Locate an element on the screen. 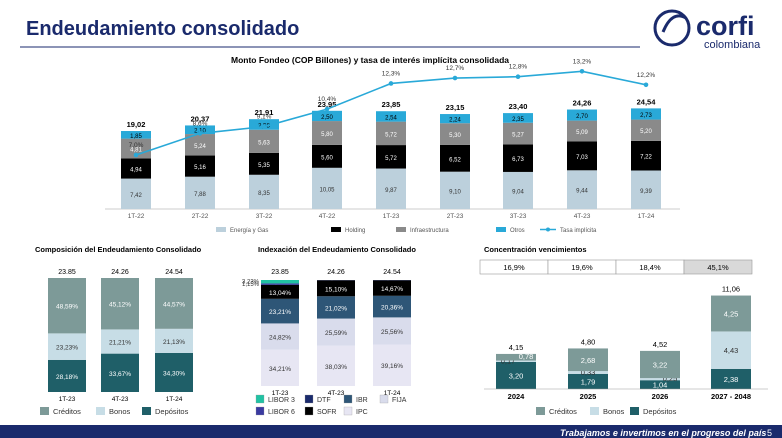 The image size is (782, 438). value-label: 4,81 is located at coordinates (136, 150).